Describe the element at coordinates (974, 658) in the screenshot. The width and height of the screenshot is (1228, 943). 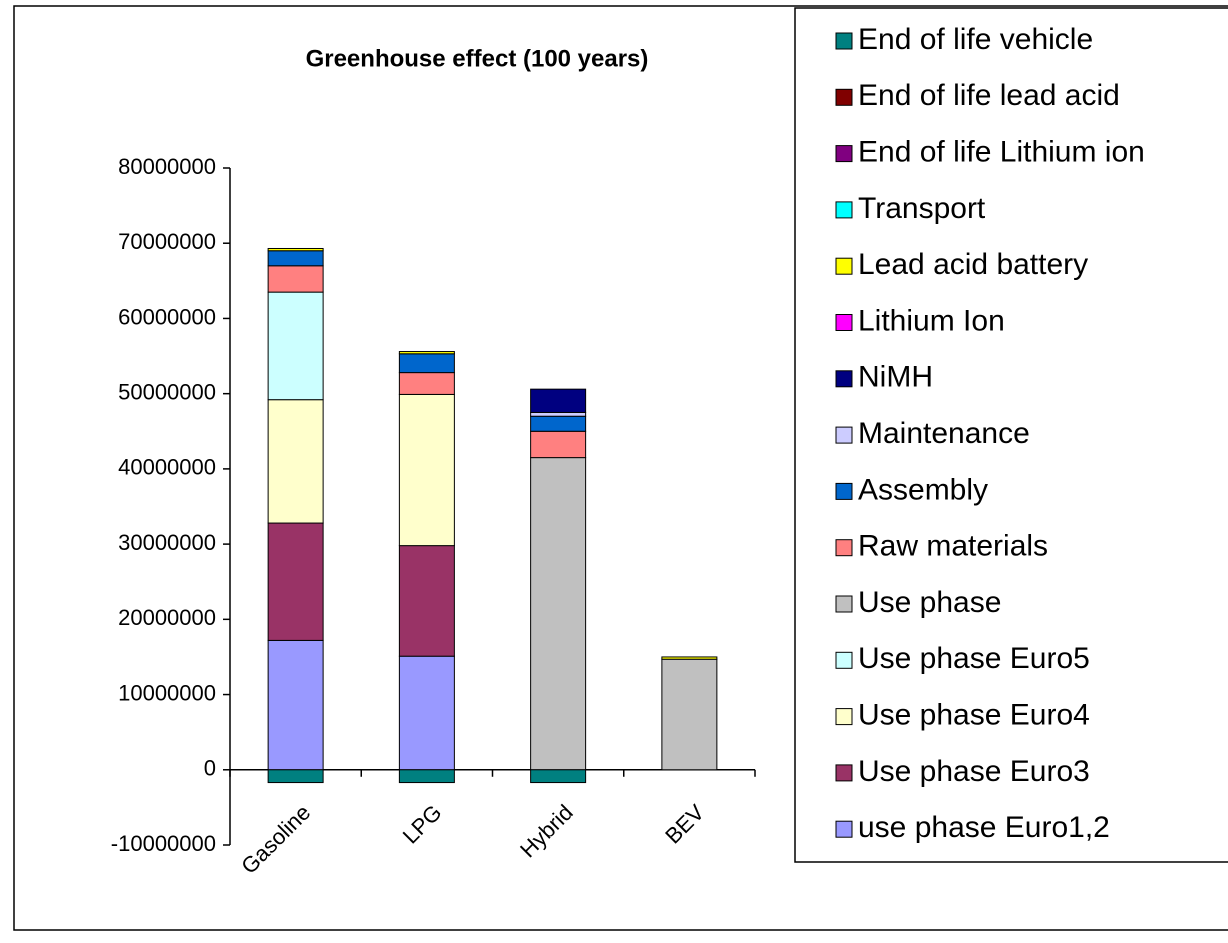
I see `legend-label: Use phase Euro5` at that location.